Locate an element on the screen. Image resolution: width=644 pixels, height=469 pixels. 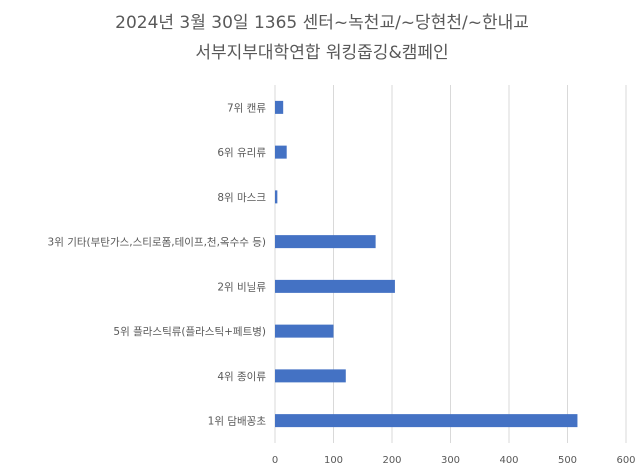
category-label: 3위 기타(부탄가스,스티로폼,테이프,천,옥수수 등) is located at coordinates (157, 242).